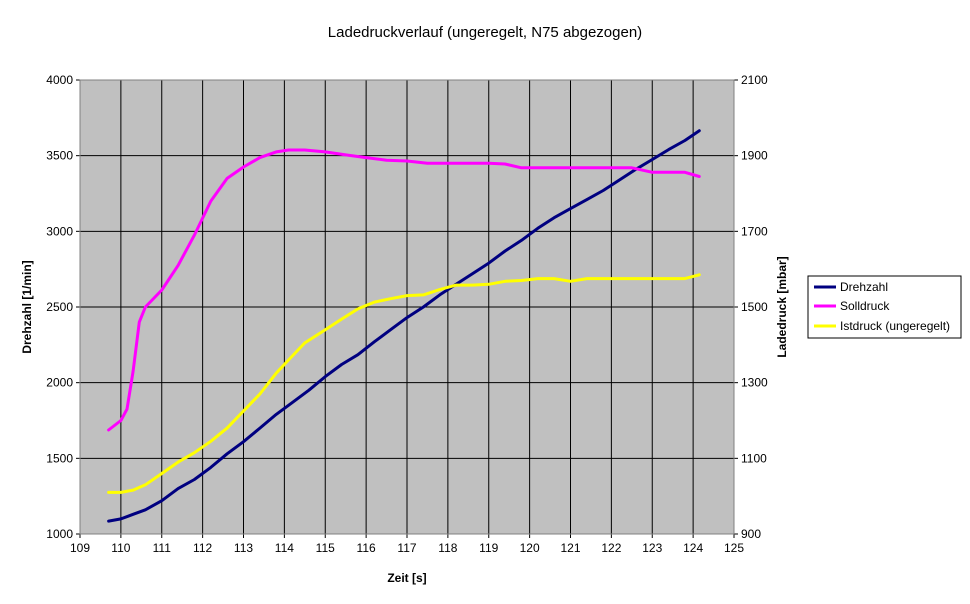 This screenshot has height=604, width=970. What do you see at coordinates (406, 578) in the screenshot?
I see `x-axis-title: Zeit [s]` at bounding box center [406, 578].